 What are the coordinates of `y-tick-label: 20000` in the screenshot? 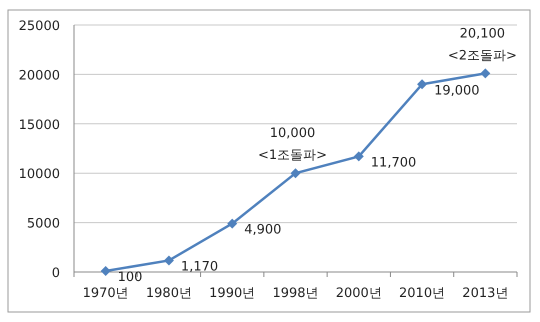 It's located at (39, 76).